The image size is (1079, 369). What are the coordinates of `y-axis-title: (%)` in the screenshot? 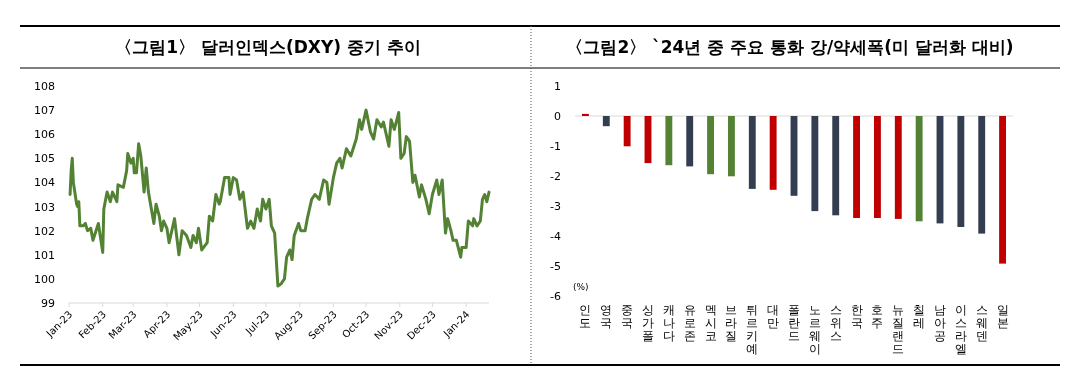 It's located at (581, 287).